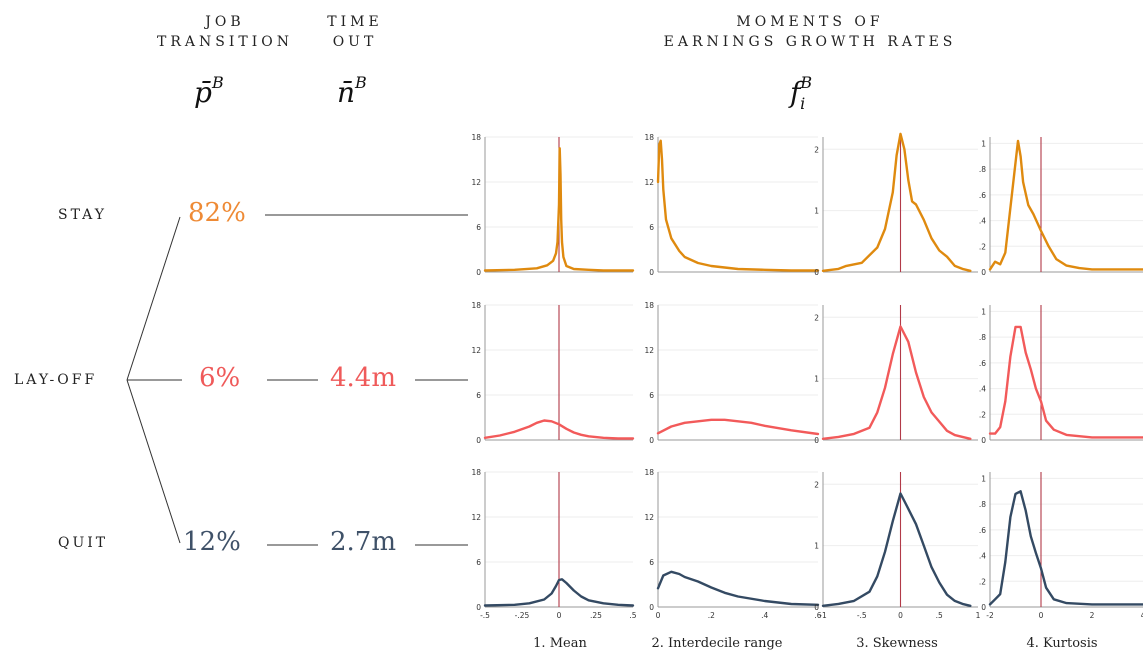 The width and height of the screenshot is (1143, 656). I want to click on share-quit: 12%, so click(212, 542).